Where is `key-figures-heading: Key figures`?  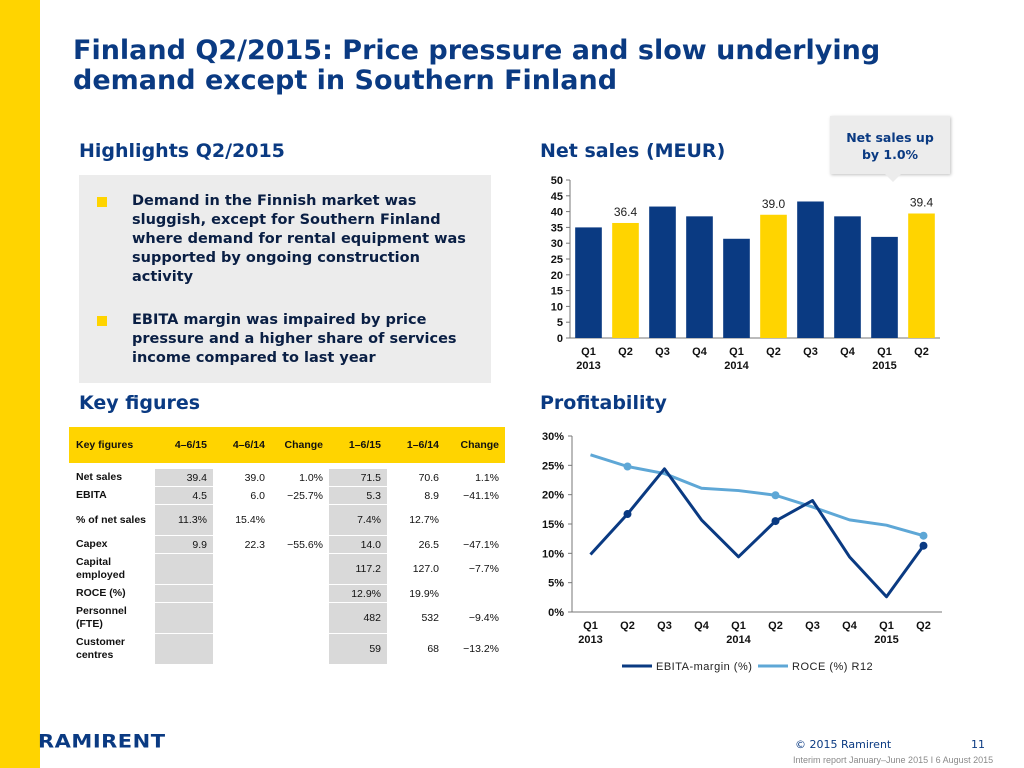 key-figures-heading: Key figures is located at coordinates (140, 403).